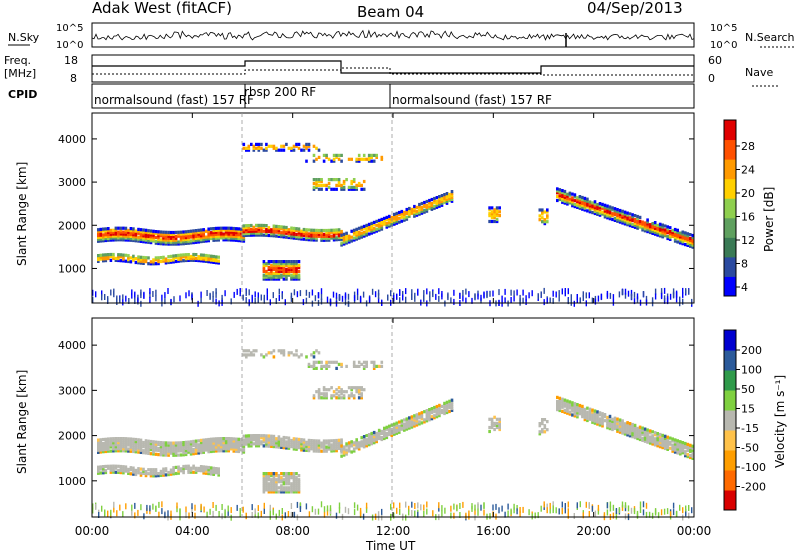  I want to click on x-tick-label: 16:00, so click(493, 531).